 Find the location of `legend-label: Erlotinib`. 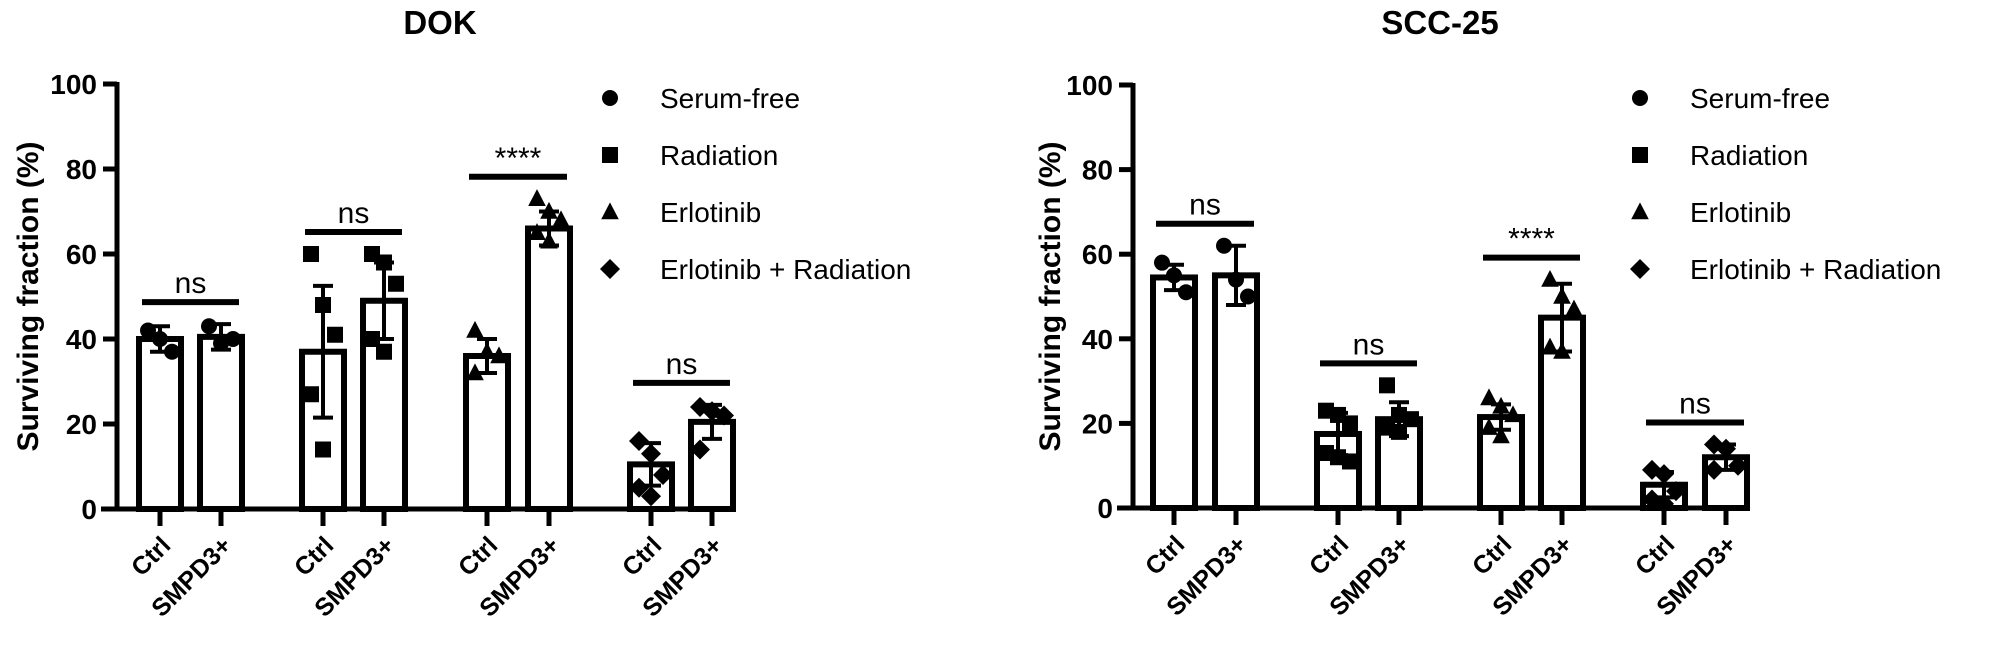

legend-label: Erlotinib is located at coordinates (710, 212).